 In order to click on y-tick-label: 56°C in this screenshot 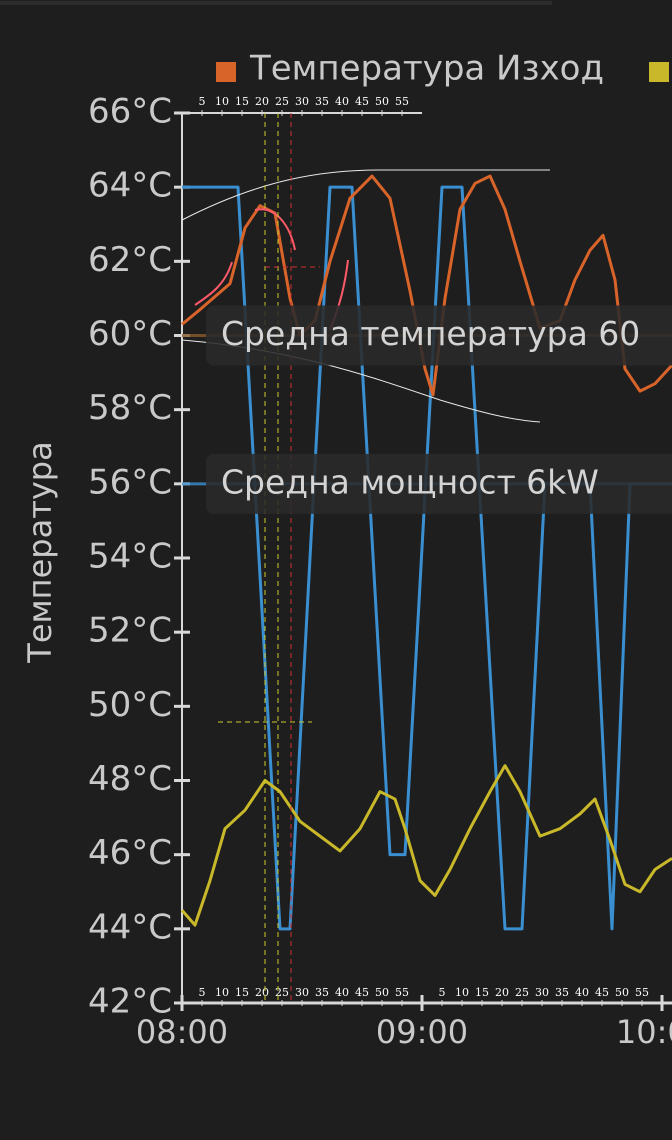, I will do `click(130, 482)`.